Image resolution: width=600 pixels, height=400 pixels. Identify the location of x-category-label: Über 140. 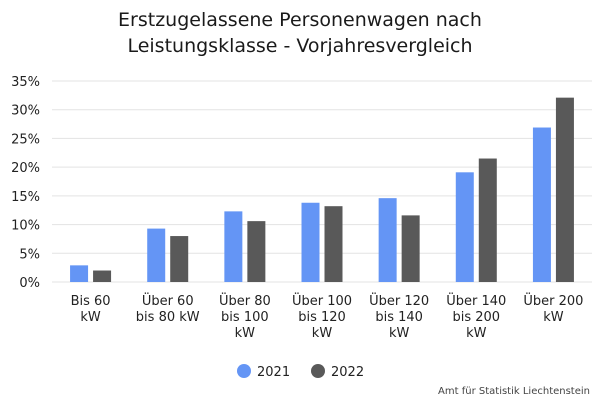
(476, 300).